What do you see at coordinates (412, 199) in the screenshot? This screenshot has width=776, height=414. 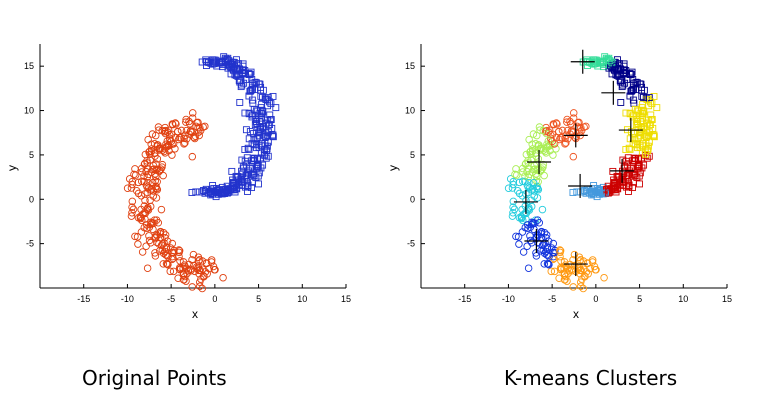 I see `y-tick-label: 0` at bounding box center [412, 199].